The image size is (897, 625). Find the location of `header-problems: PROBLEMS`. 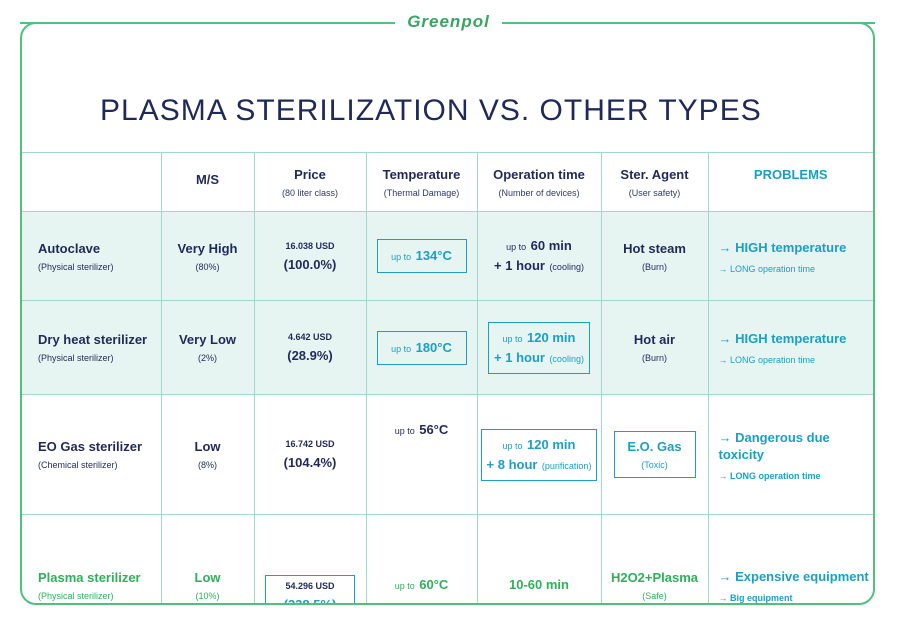

header-problems: PROBLEMS is located at coordinates (790, 182).